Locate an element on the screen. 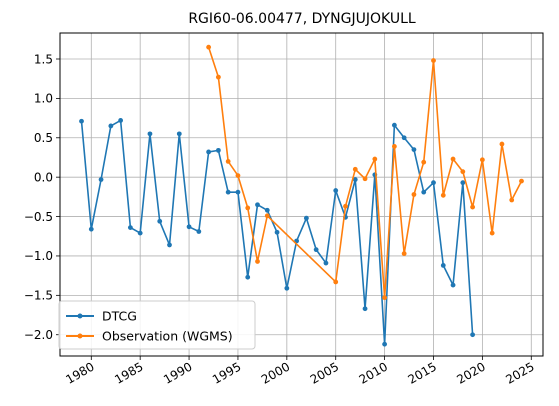 The height and width of the screenshot is (406, 559). y-tick-label: 0.5 is located at coordinates (43, 138).